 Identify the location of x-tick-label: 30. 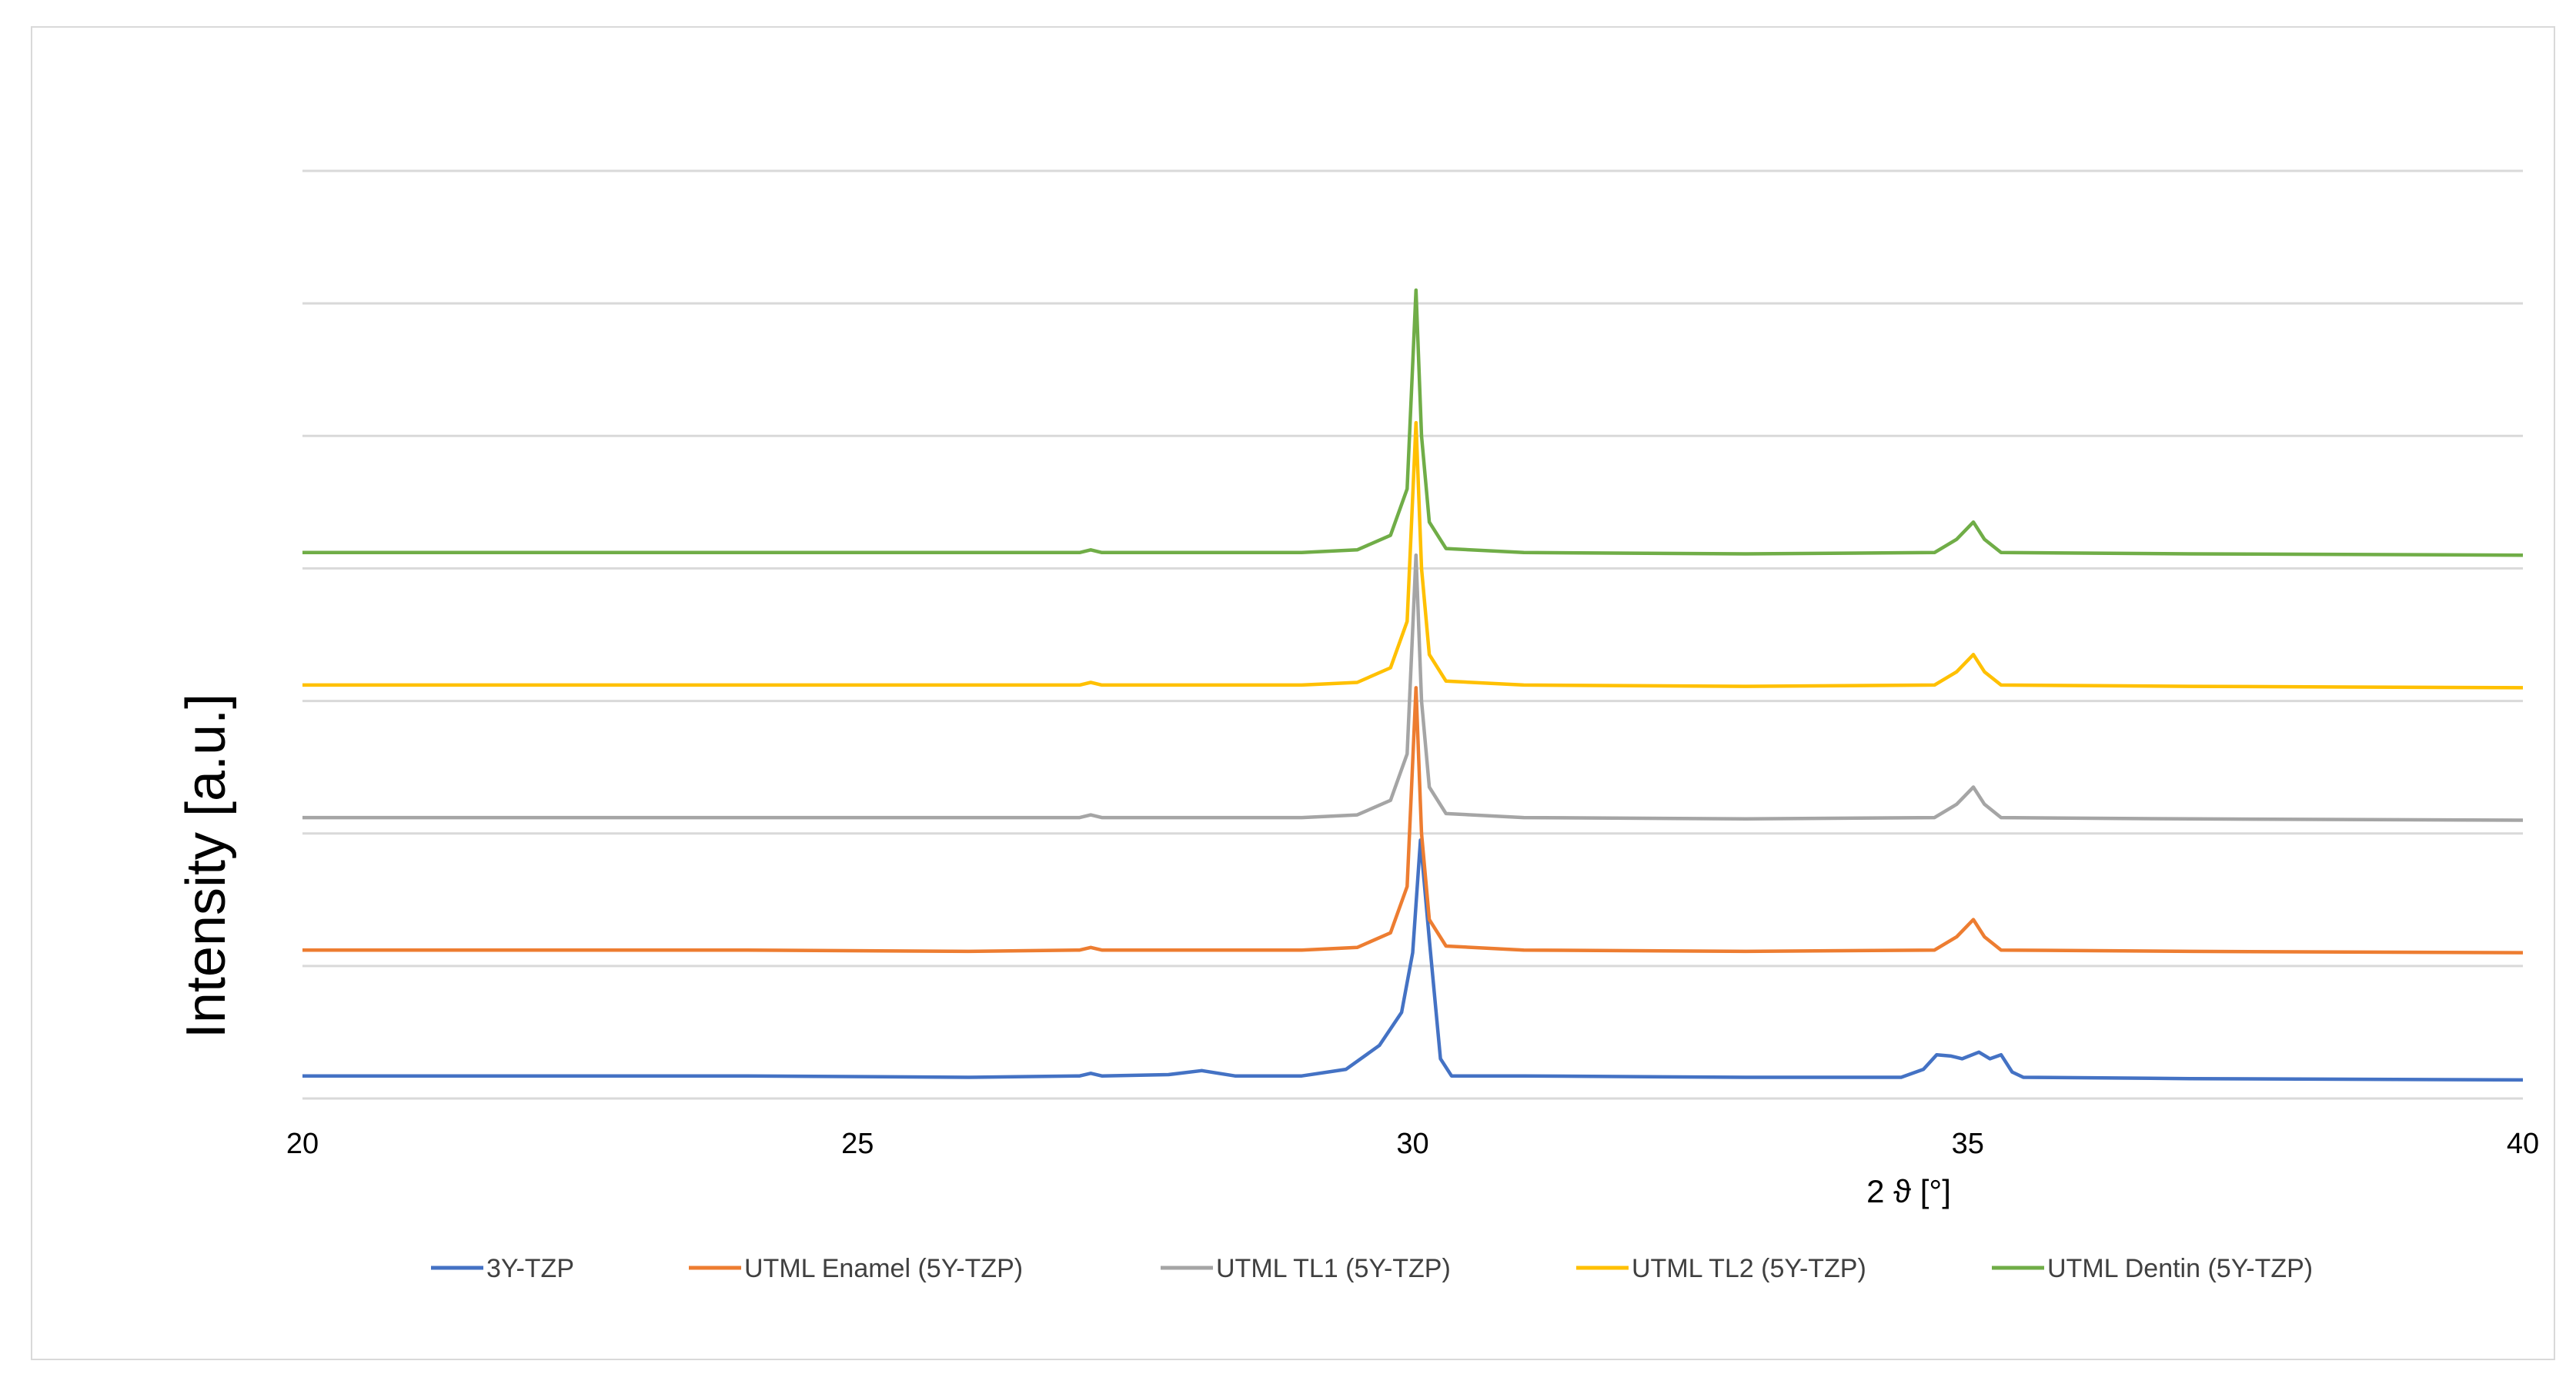
(1412, 1144).